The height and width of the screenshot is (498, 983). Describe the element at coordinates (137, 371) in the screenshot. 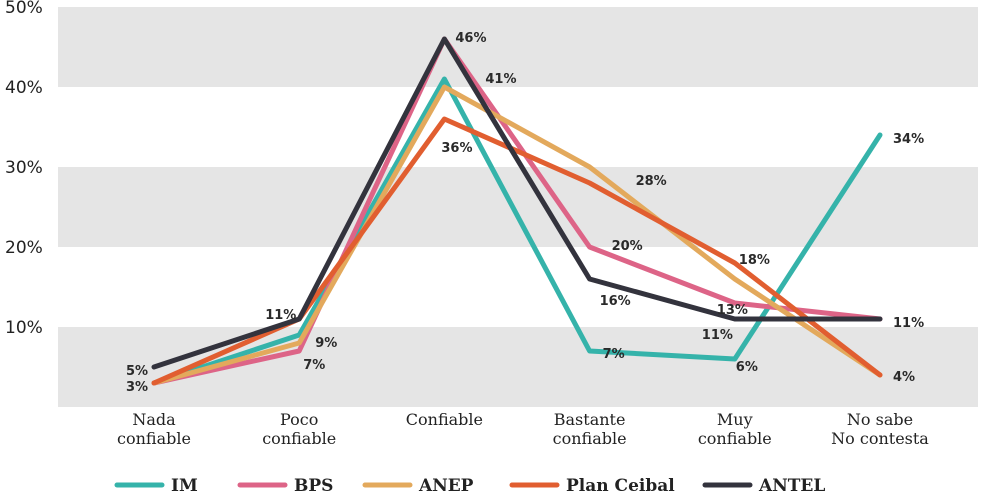

I see `data-label: 5%` at that location.